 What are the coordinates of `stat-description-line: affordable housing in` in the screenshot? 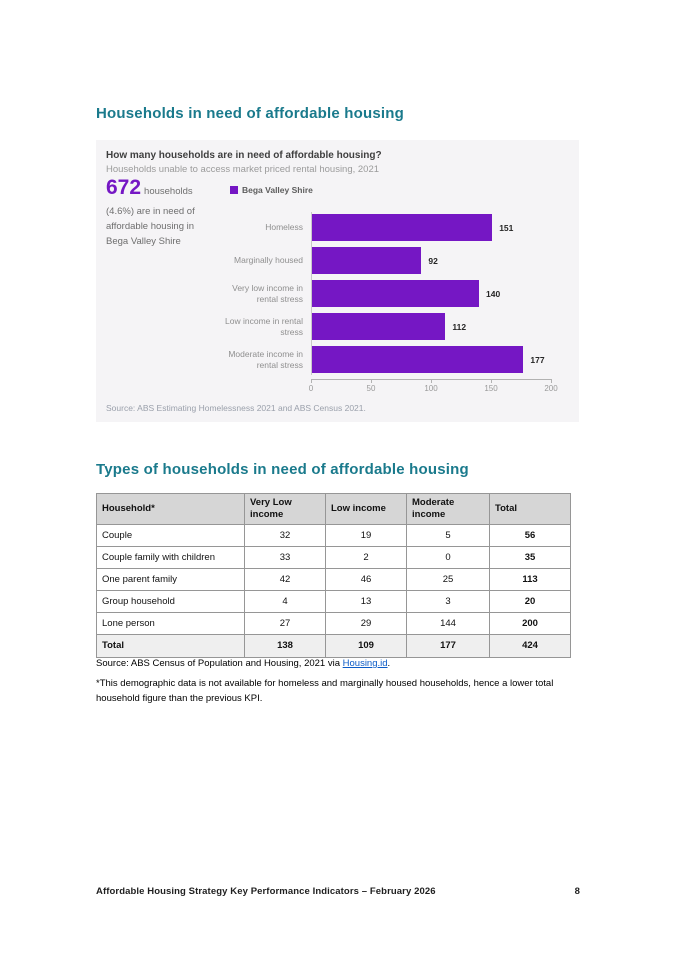 It's located at (150, 226).